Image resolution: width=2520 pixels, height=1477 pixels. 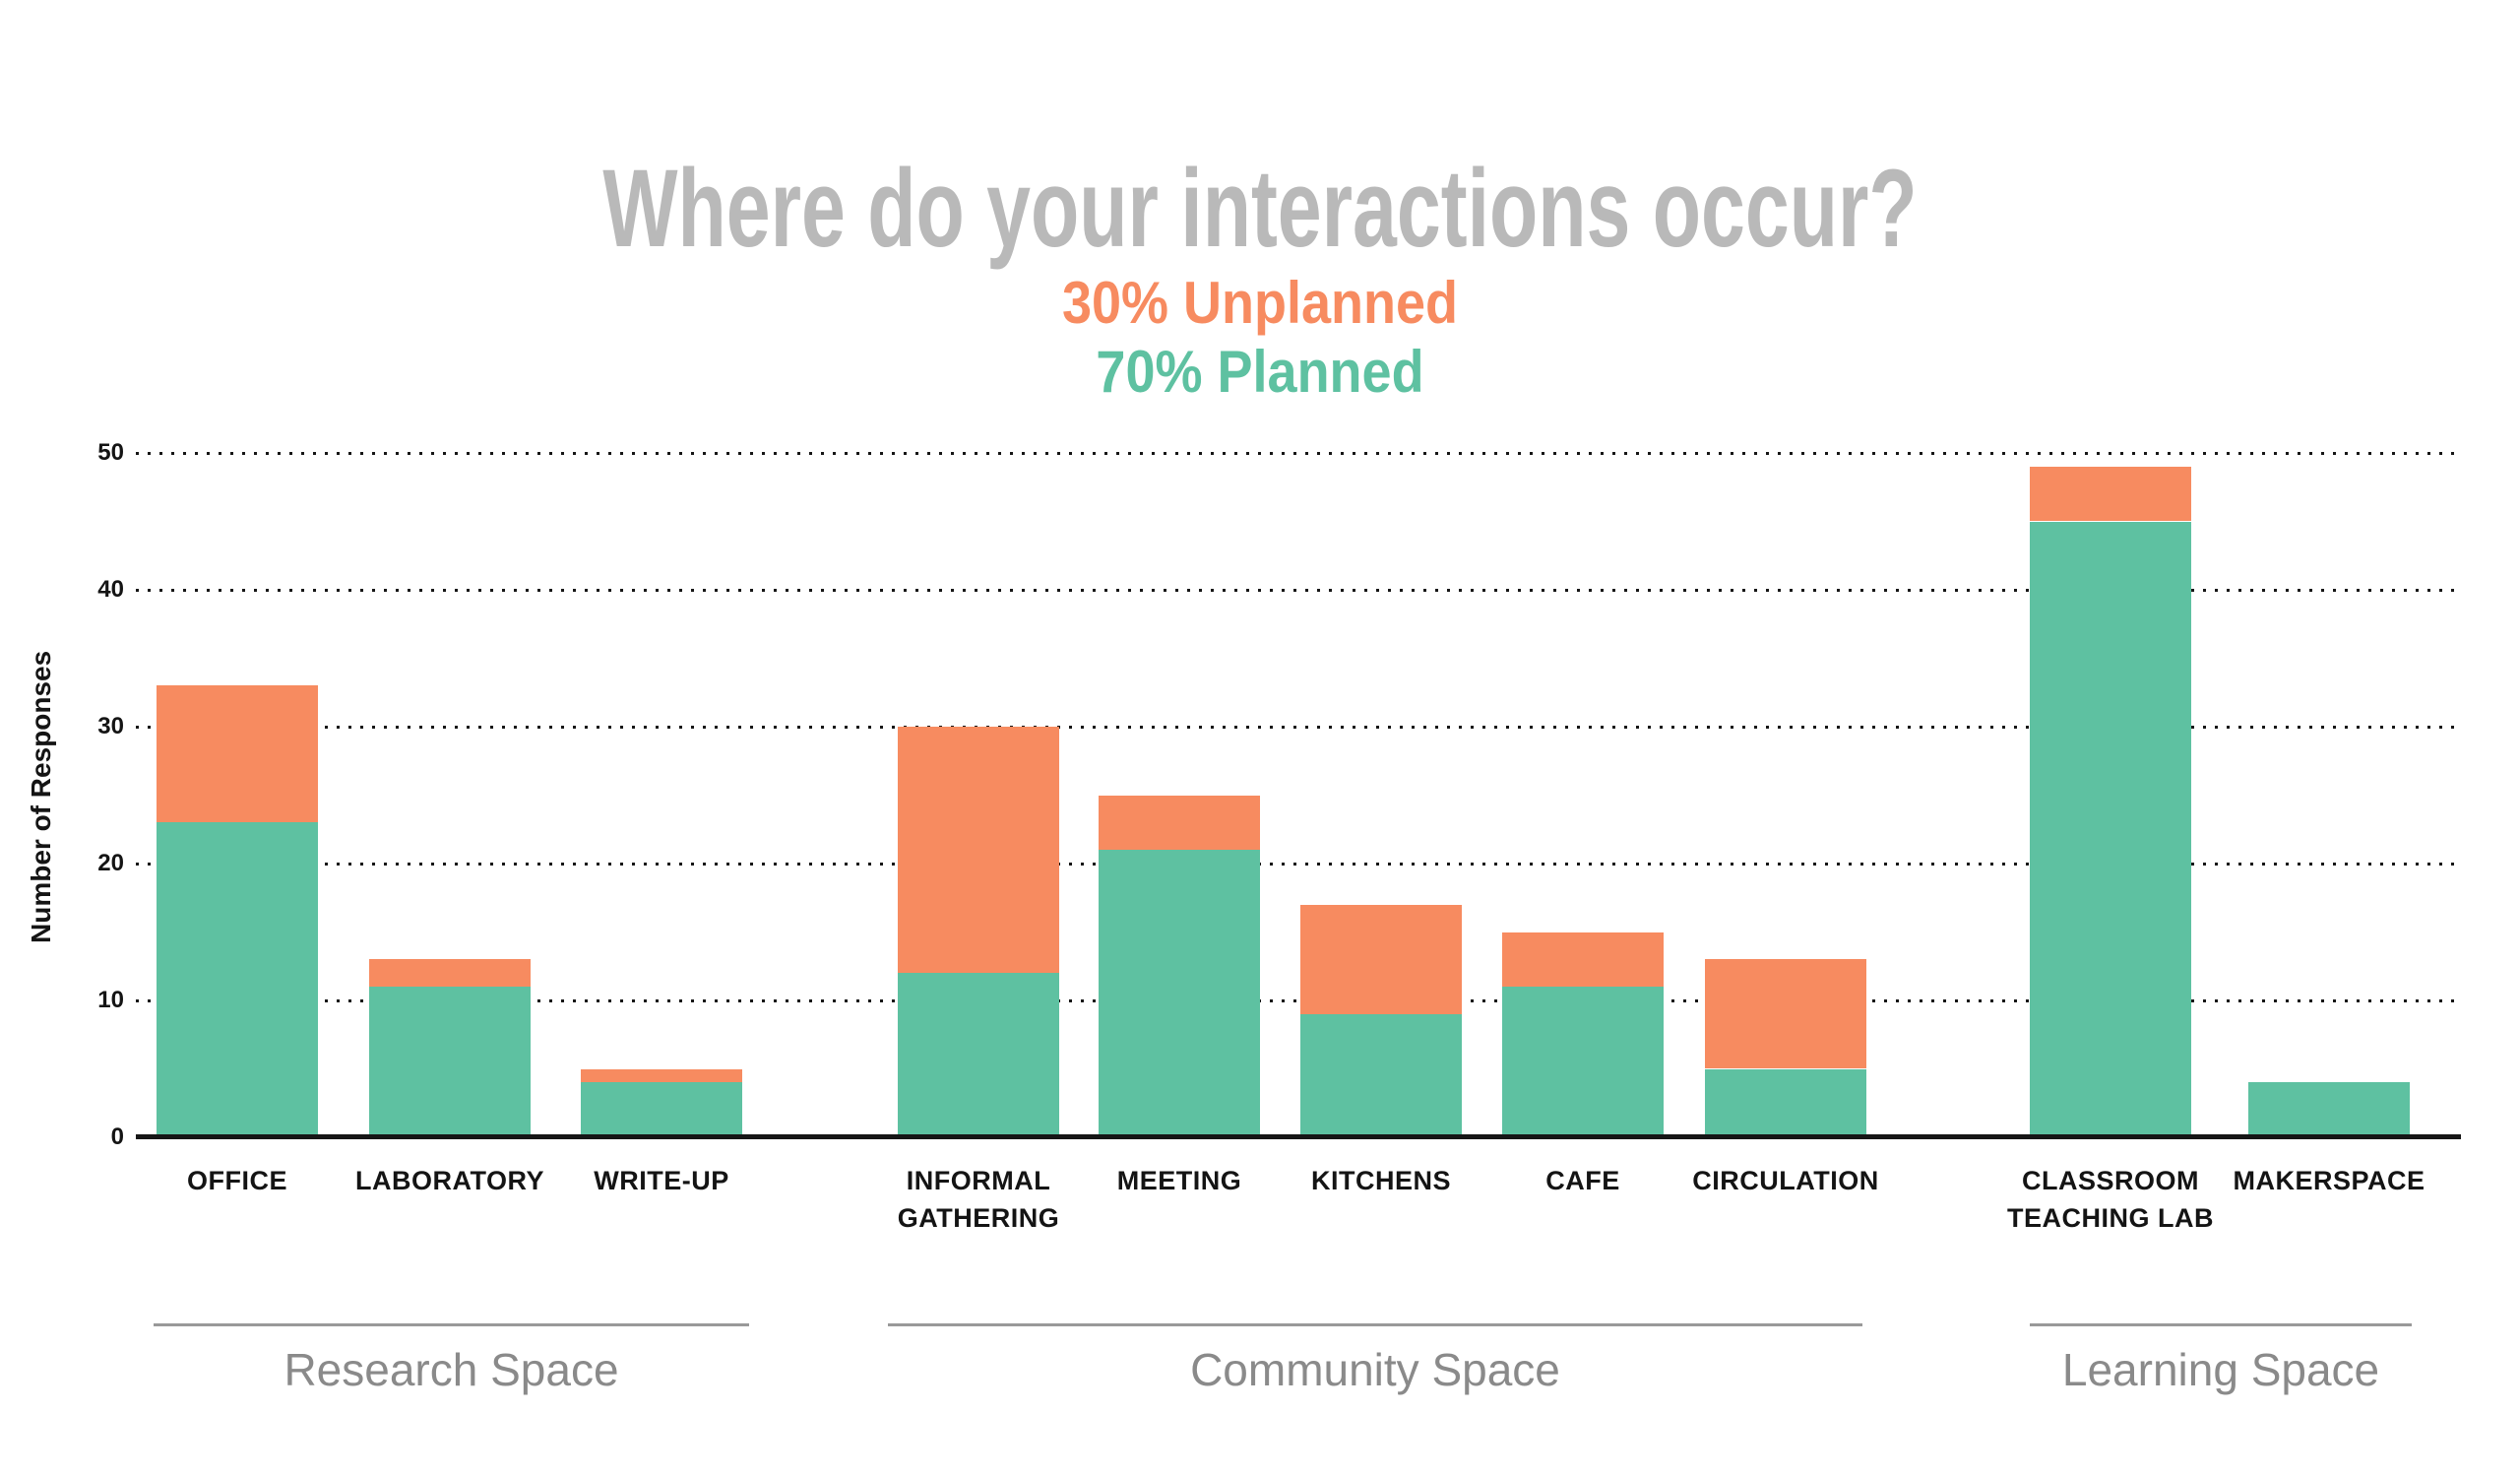 I want to click on y-tick-30: 30, so click(x=110, y=726).